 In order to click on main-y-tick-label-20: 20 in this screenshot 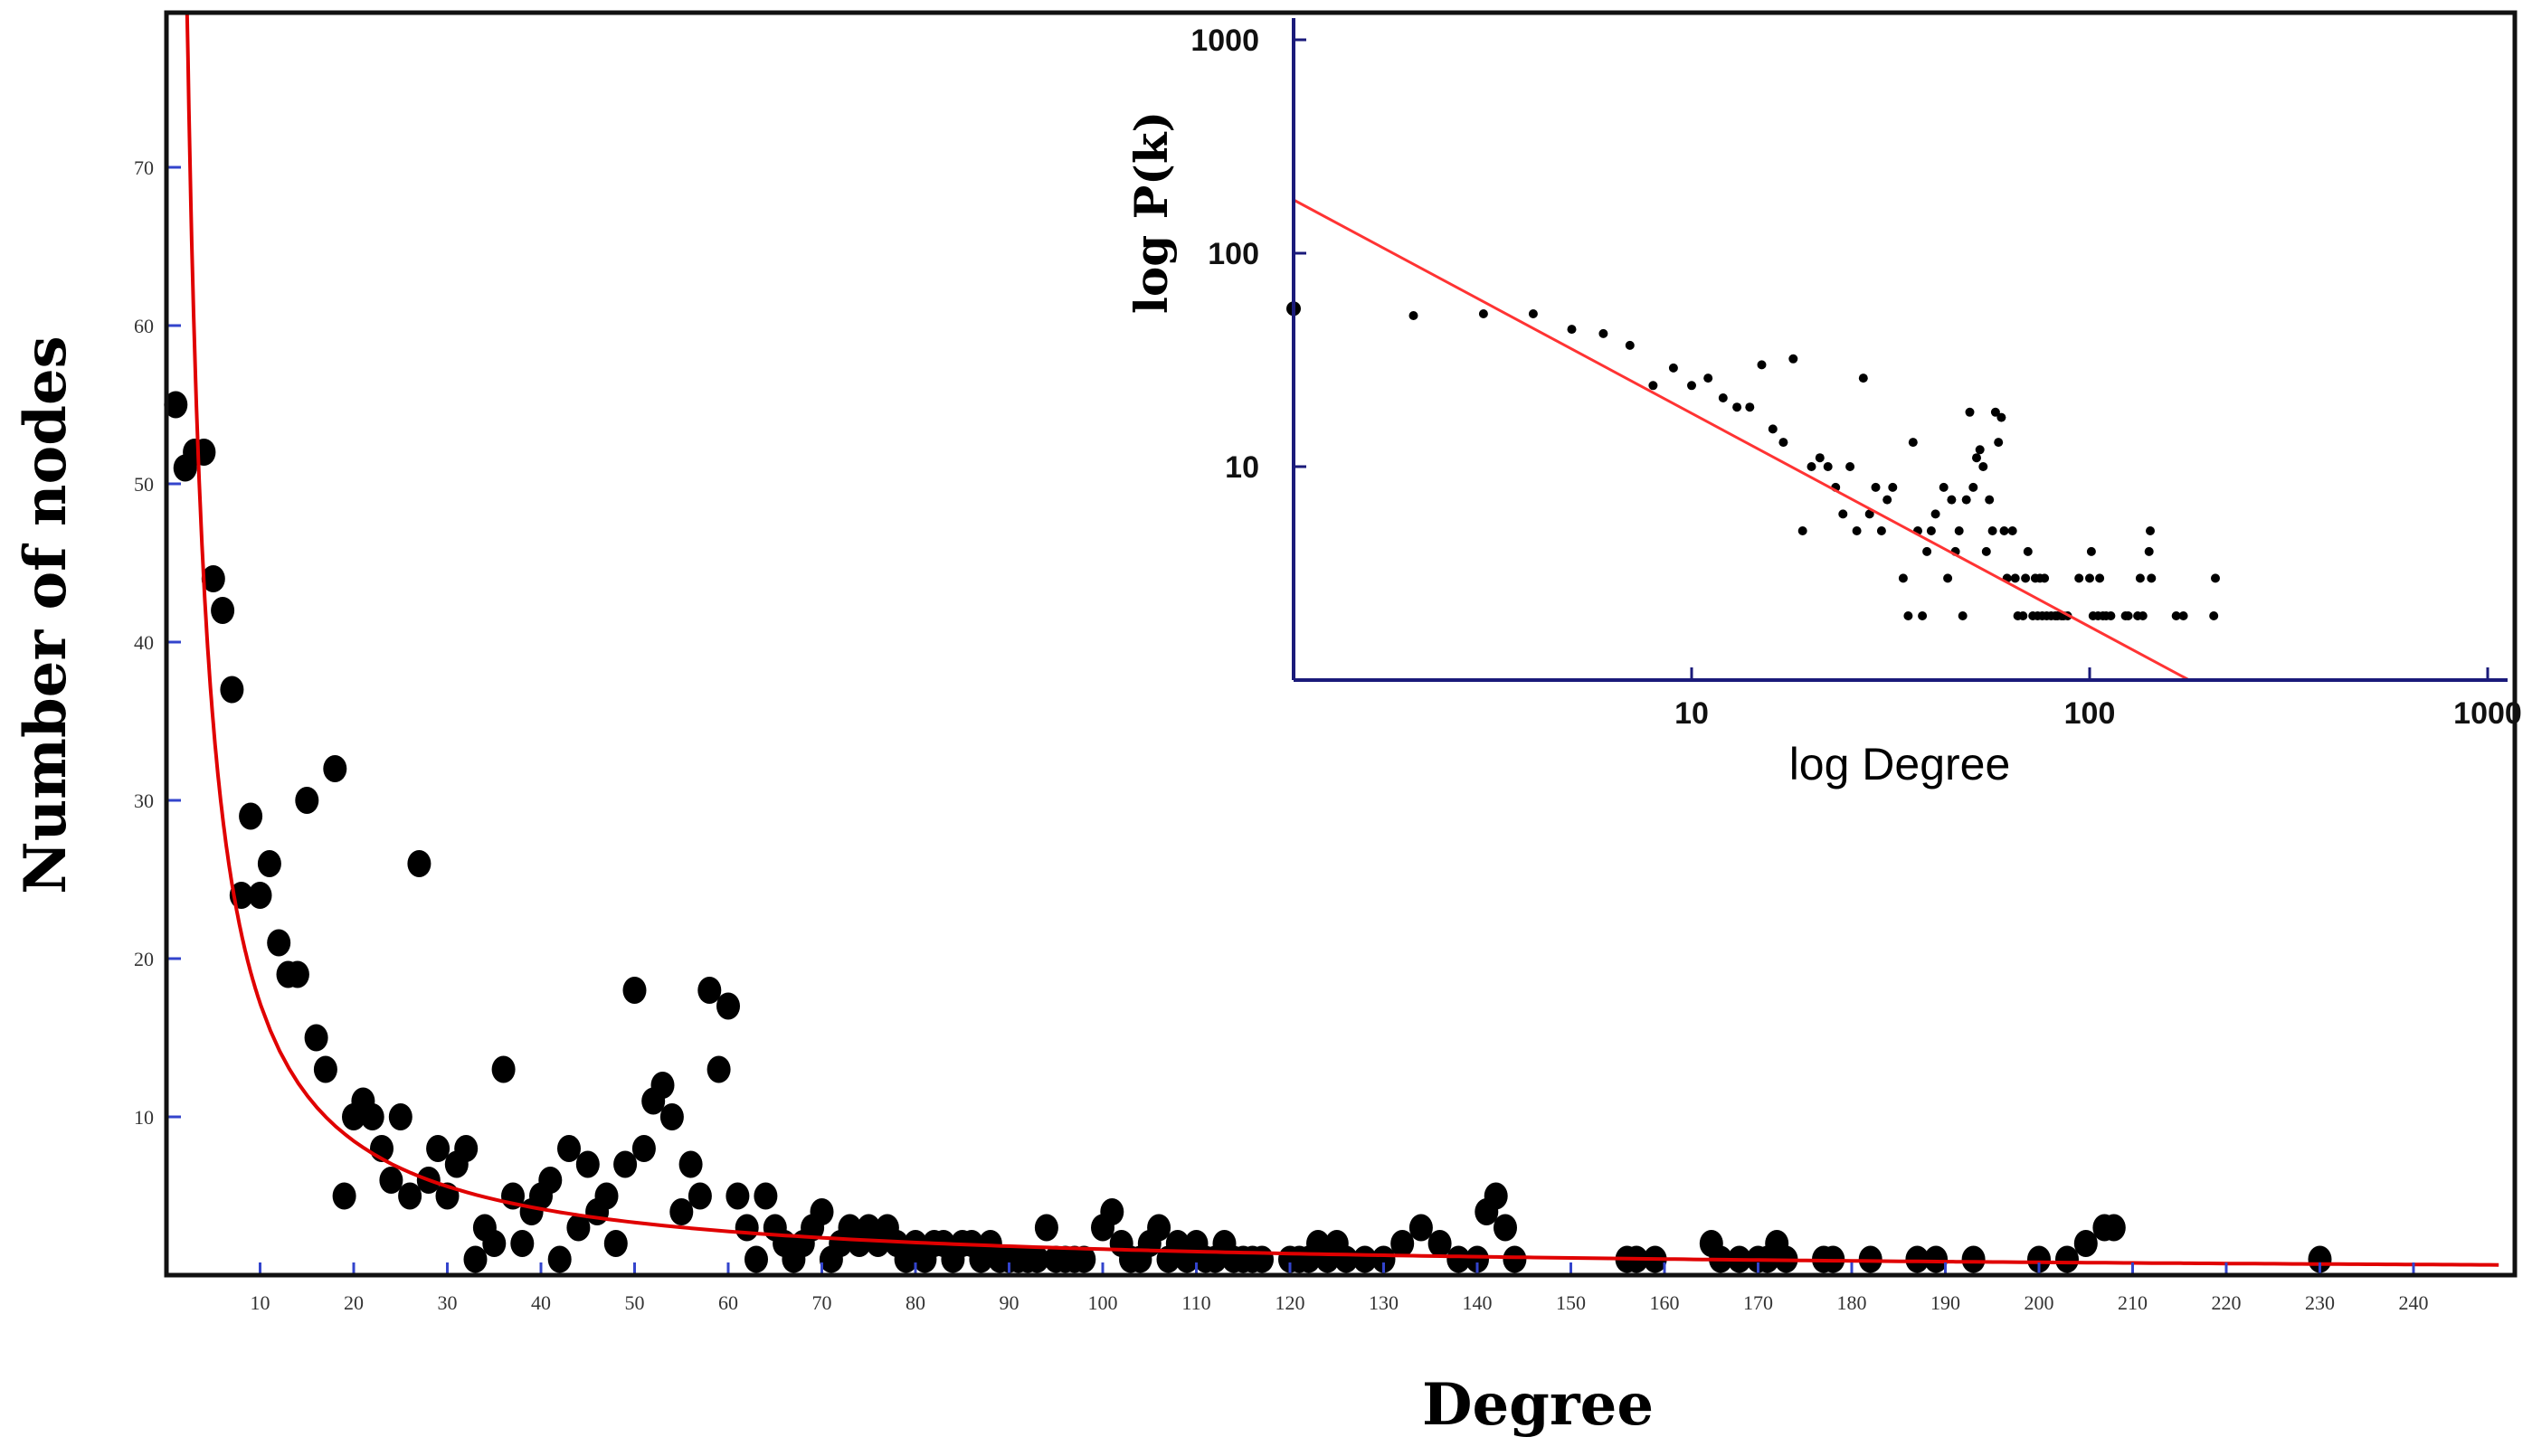, I will do `click(144, 959)`.